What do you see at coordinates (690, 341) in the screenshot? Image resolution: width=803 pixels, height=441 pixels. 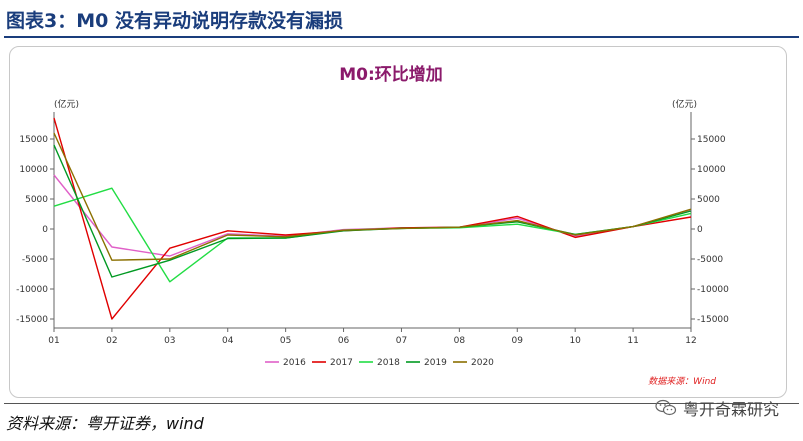 I see `x-tick-label: 12` at bounding box center [690, 341].